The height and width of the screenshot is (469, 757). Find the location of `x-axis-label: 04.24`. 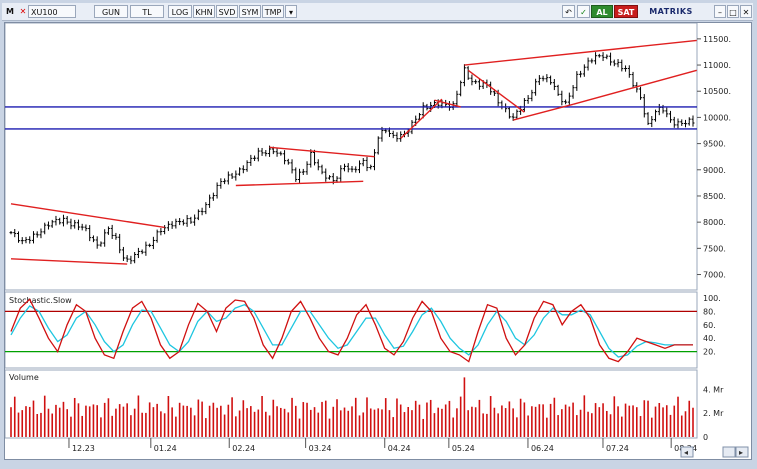

x-axis-label: 04.24 is located at coordinates (399, 448).